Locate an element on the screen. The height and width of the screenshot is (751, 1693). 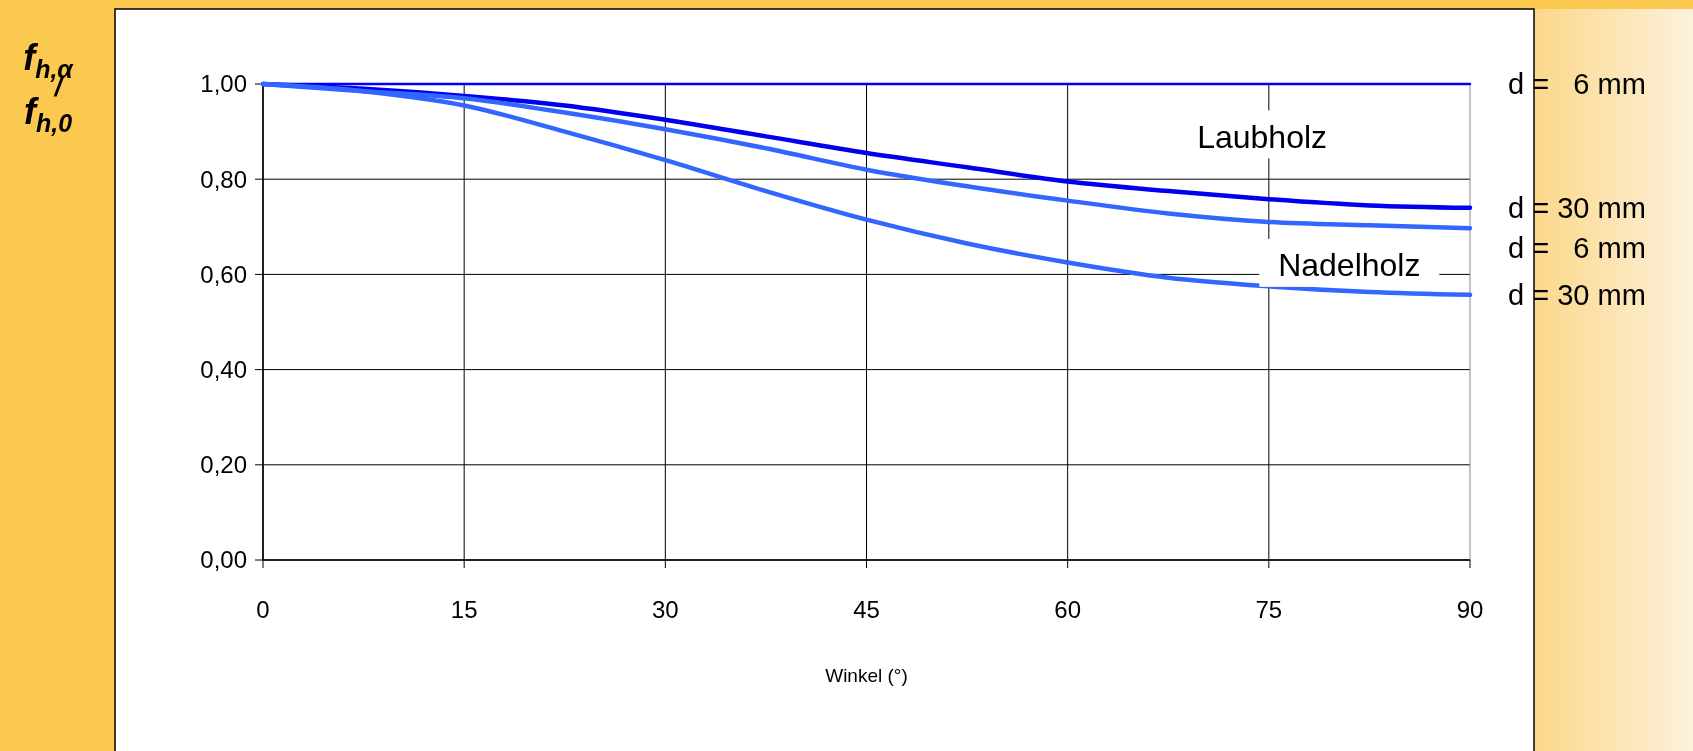
y-tick-label: 0,40 is located at coordinates (223, 369).